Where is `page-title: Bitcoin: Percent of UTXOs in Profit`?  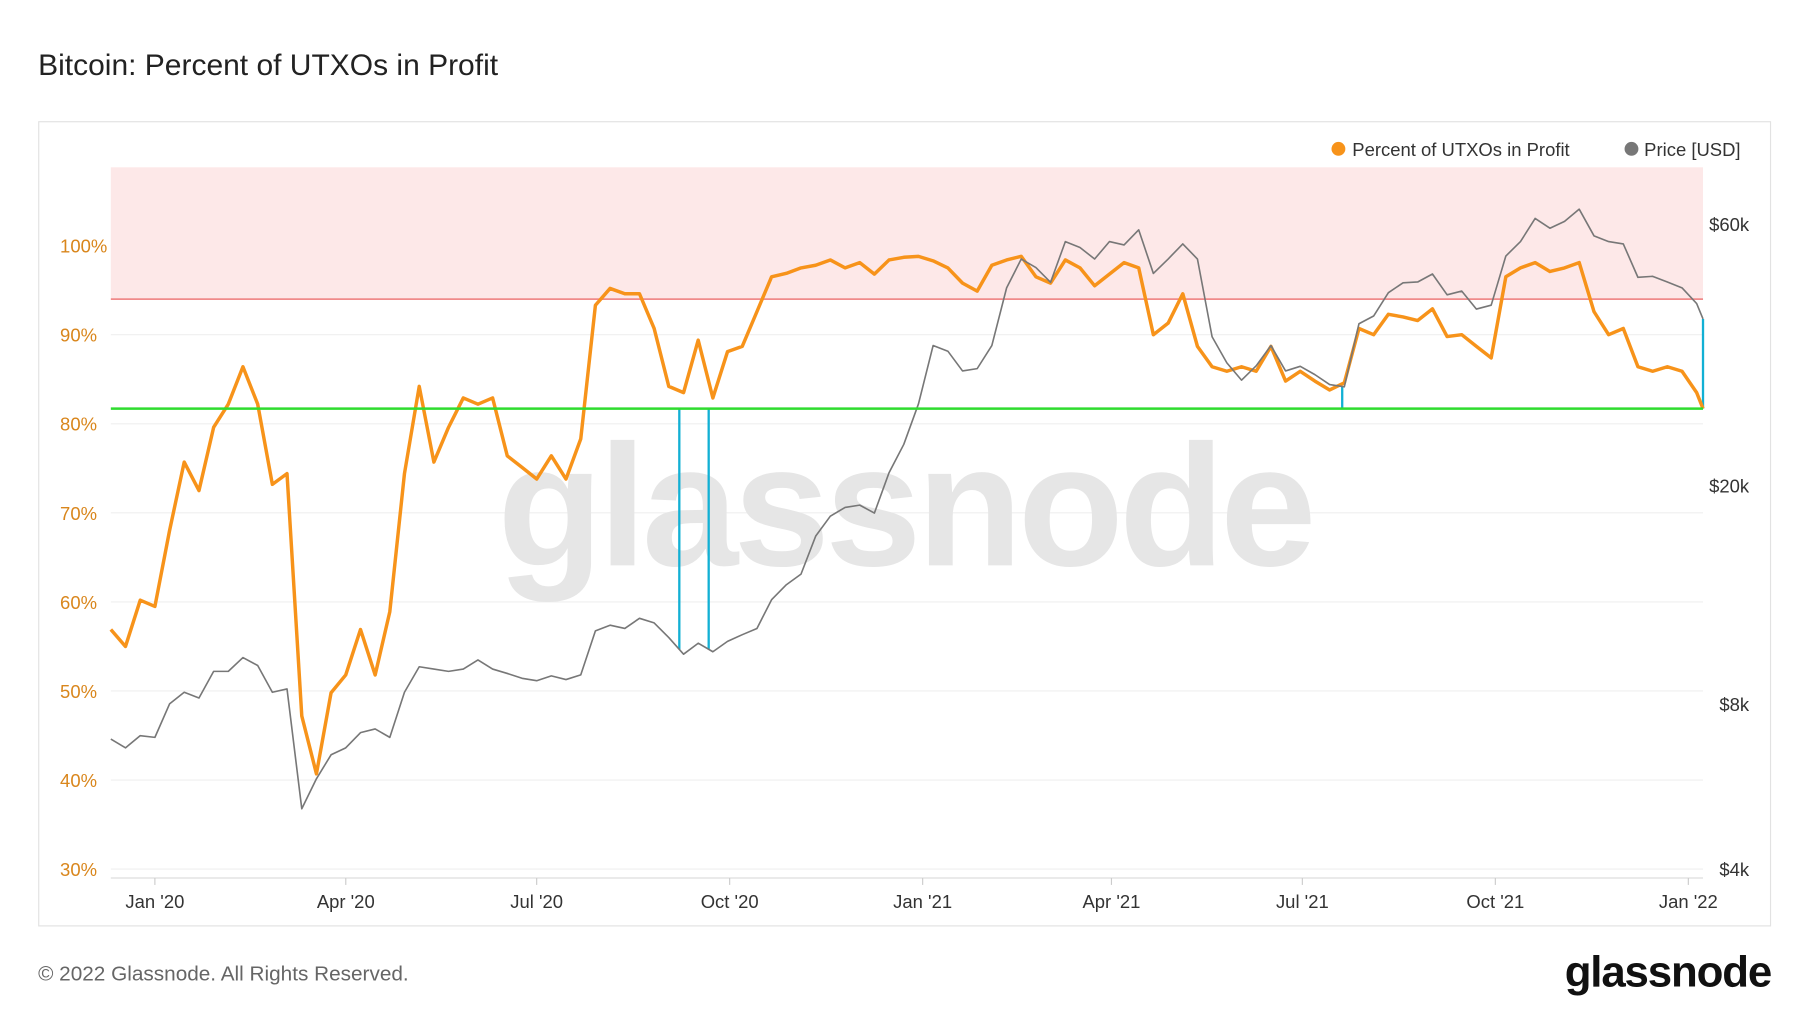
page-title: Bitcoin: Percent of UTXOs in Profit is located at coordinates (268, 65).